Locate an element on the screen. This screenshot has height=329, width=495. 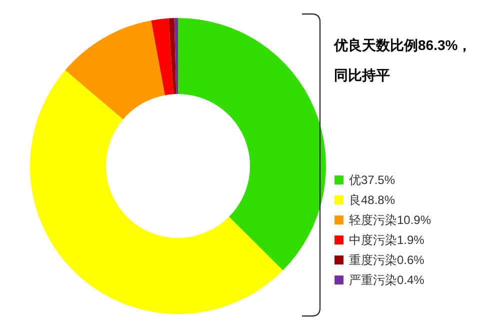
text: 同比持平 is located at coordinates (362, 75).